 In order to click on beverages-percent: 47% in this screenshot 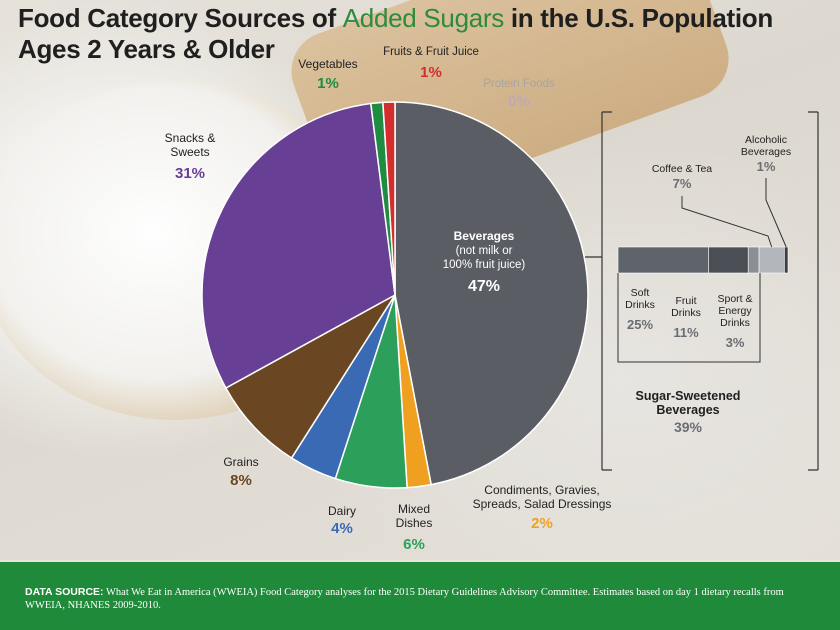, I will do `click(484, 286)`.